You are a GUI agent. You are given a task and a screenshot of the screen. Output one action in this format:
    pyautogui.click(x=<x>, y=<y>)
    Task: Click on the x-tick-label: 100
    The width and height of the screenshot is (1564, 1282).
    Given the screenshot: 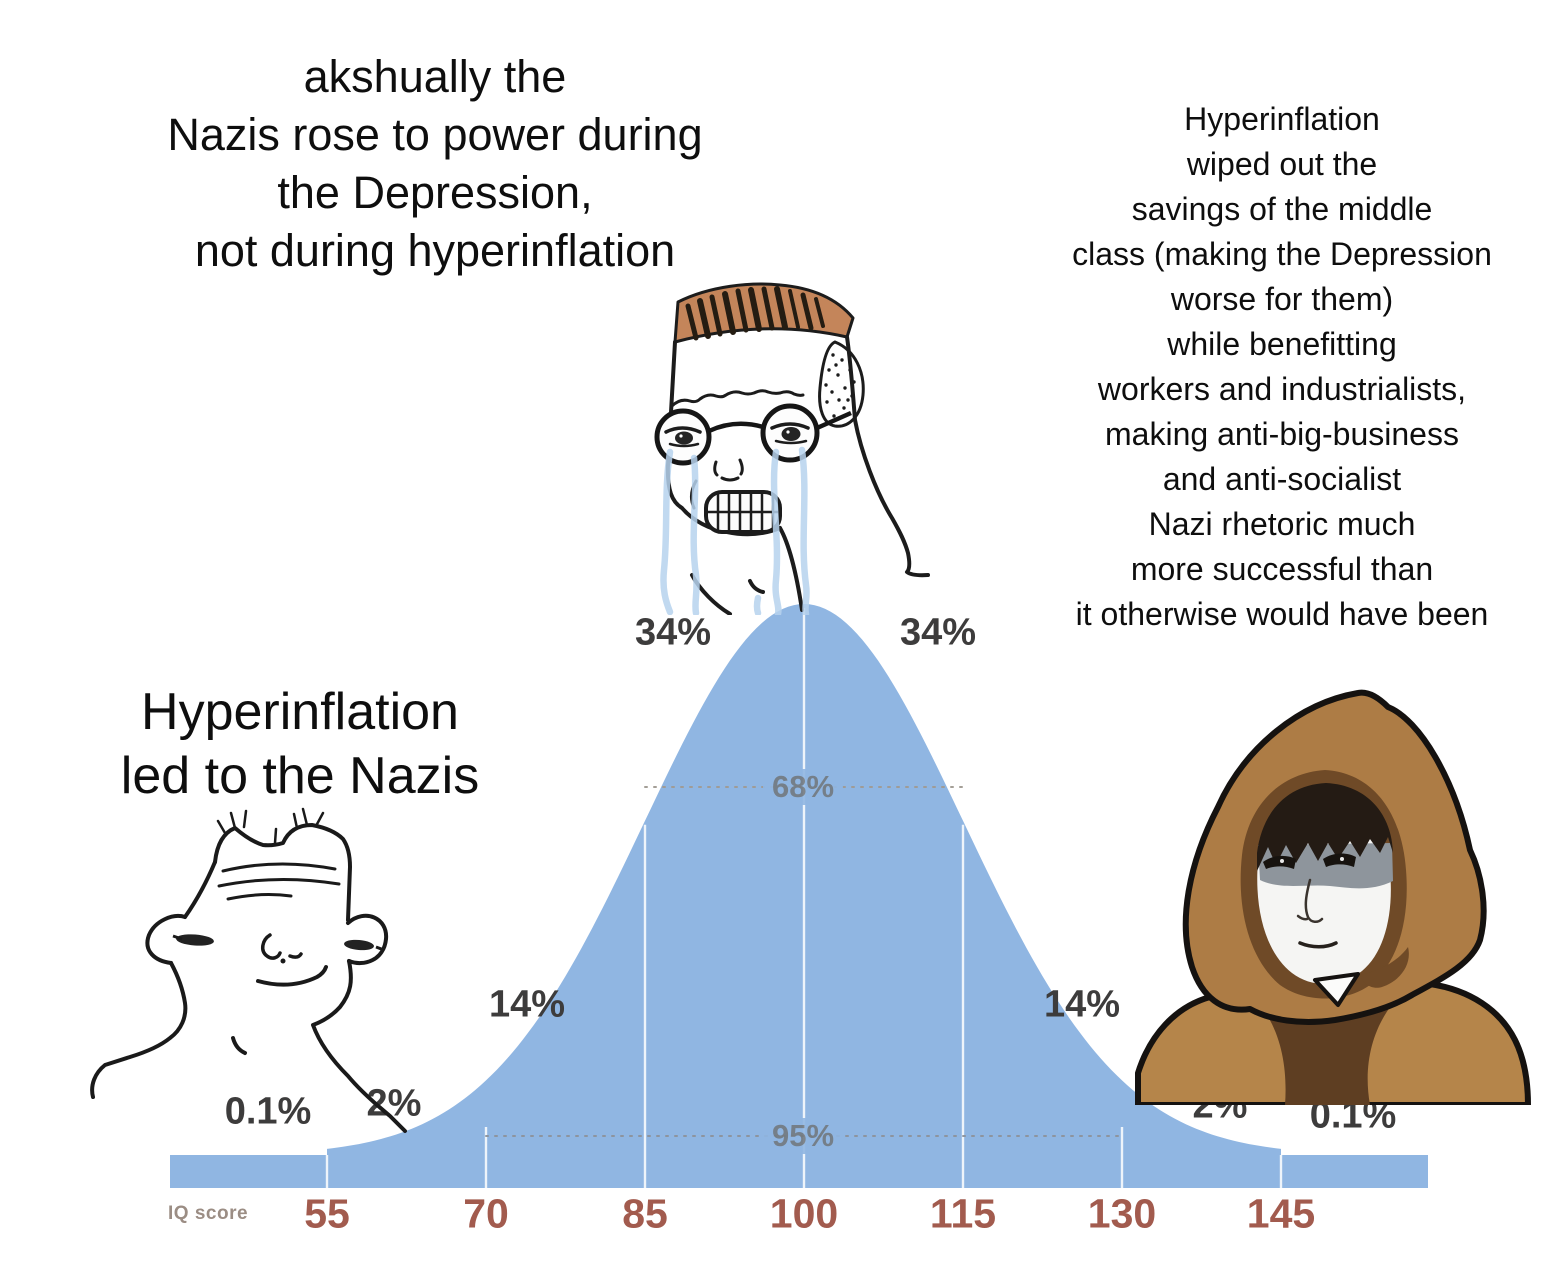 What is the action you would take?
    pyautogui.click(x=804, y=1213)
    